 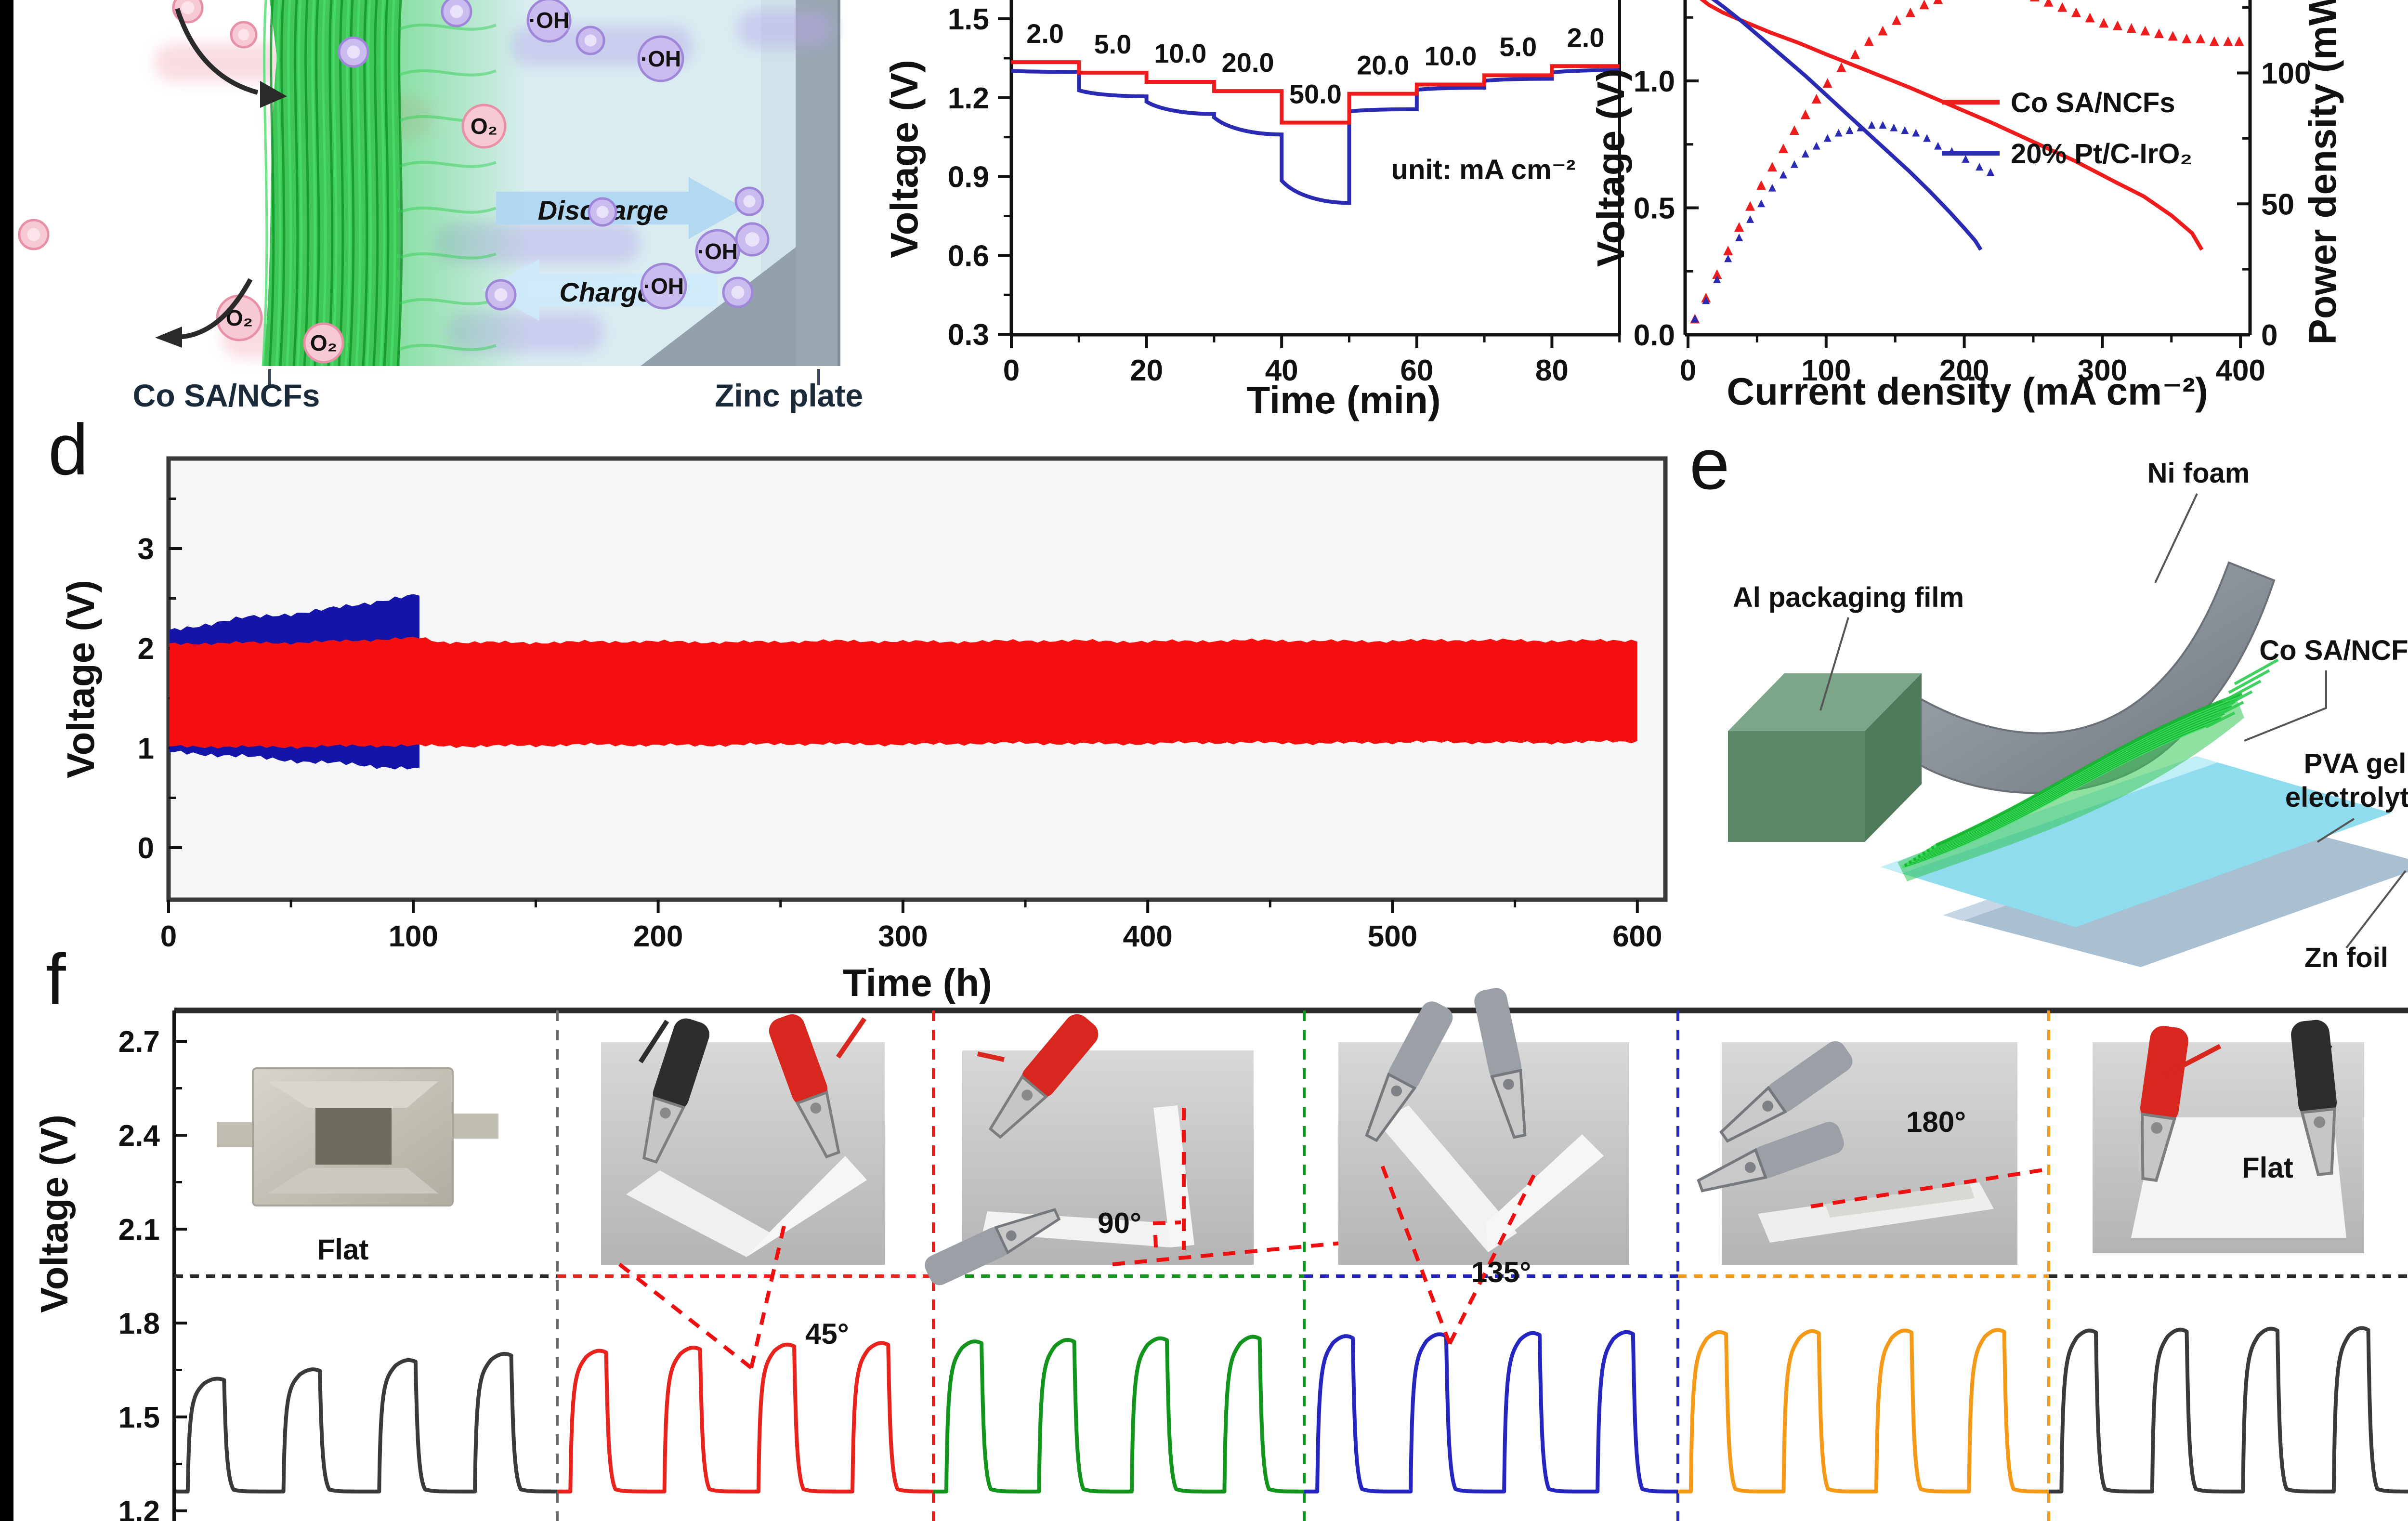 What do you see at coordinates (2067, 128) in the screenshot?
I see `c-legend: Co SA/NCFs 20% Pt/C-IrO₂` at bounding box center [2067, 128].